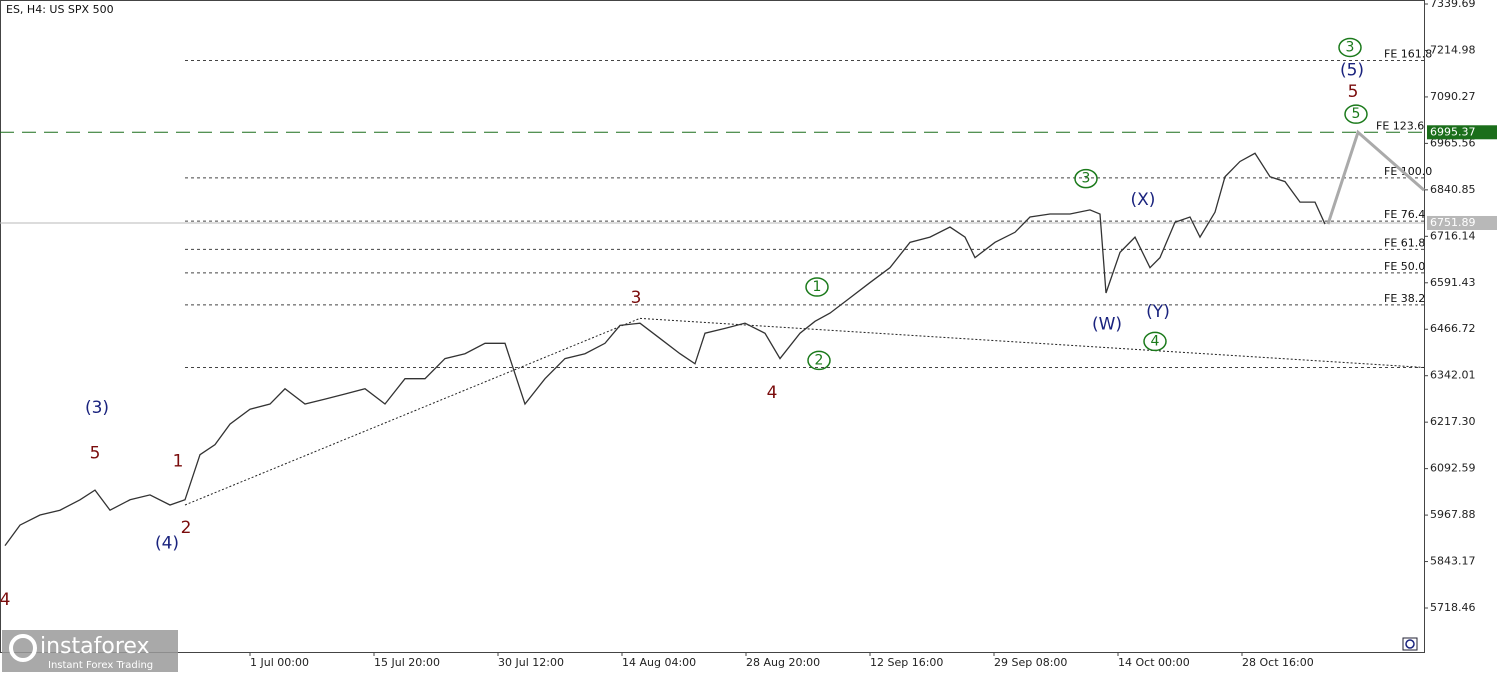 This screenshot has width=1500, height=675. What do you see at coordinates (1404, 214) in the screenshot?
I see `fib-level-label: FE 76.4` at bounding box center [1404, 214].